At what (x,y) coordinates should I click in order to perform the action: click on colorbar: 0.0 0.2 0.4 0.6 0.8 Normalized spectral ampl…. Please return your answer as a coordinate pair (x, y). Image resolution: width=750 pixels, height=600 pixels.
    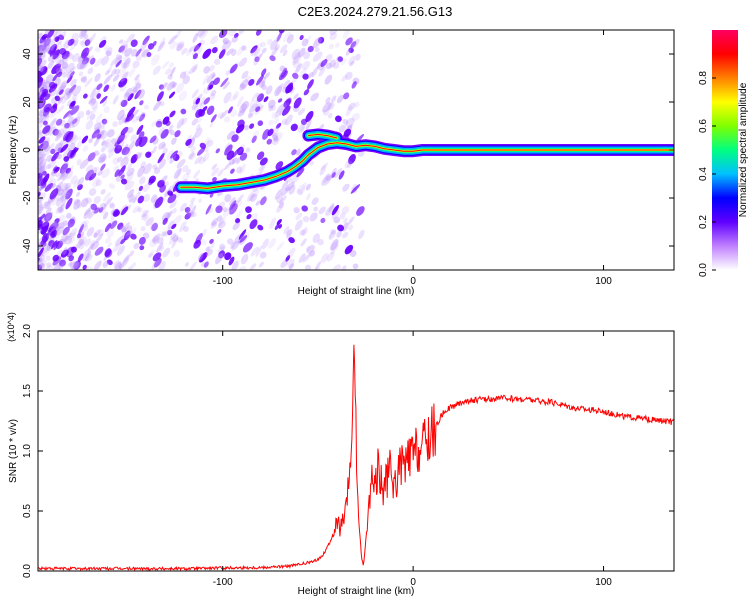
    Looking at the image, I should click on (723, 153).